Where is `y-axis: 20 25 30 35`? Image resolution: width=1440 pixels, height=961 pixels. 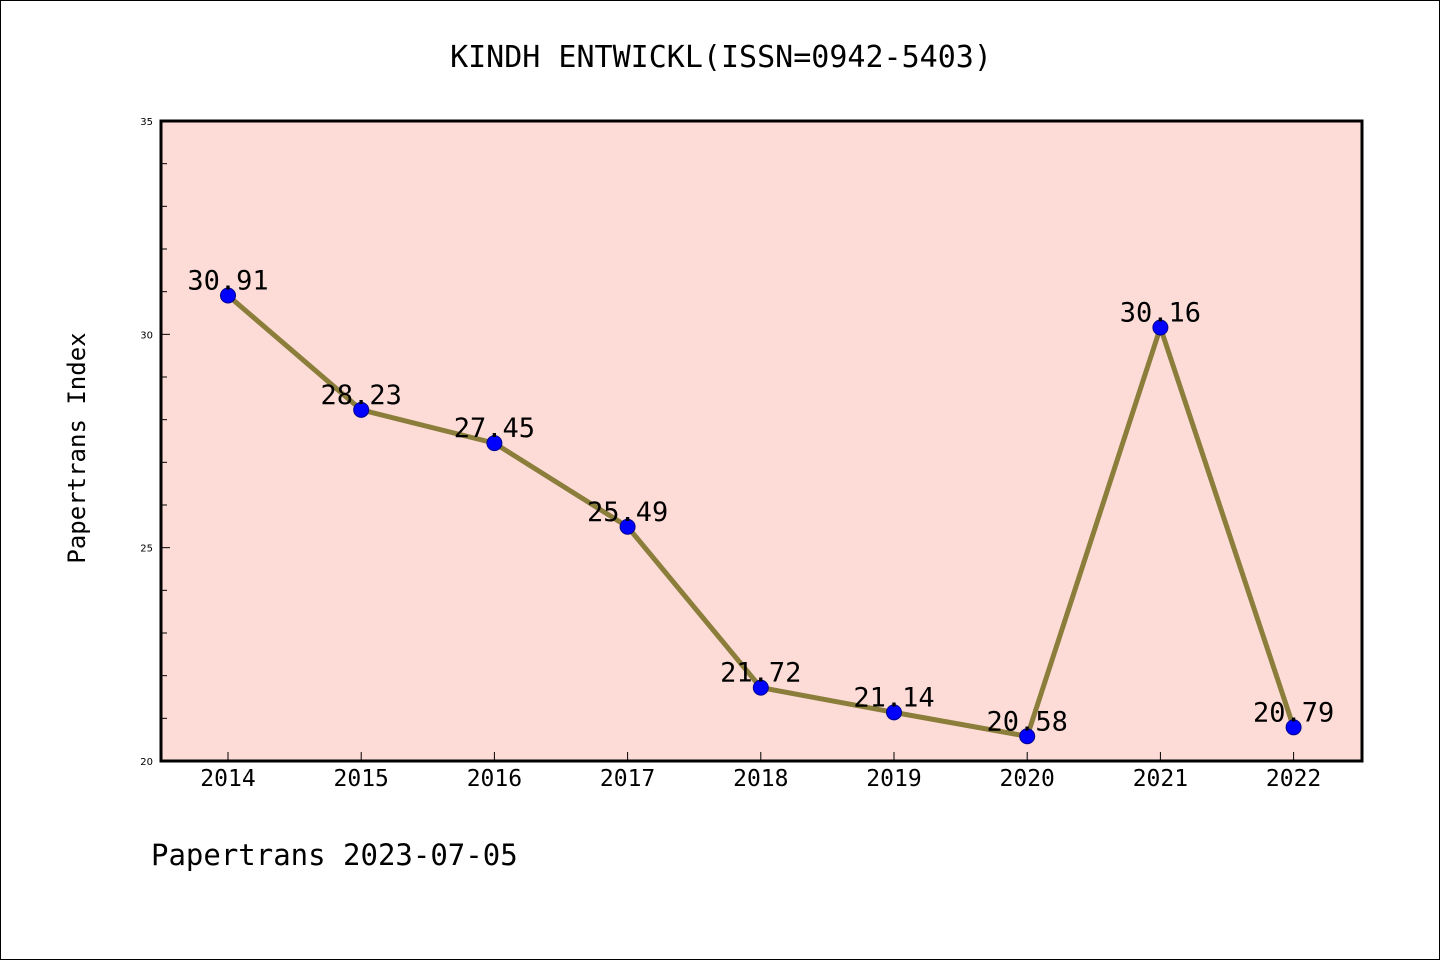 y-axis: 20 25 30 35 is located at coordinates (155, 442).